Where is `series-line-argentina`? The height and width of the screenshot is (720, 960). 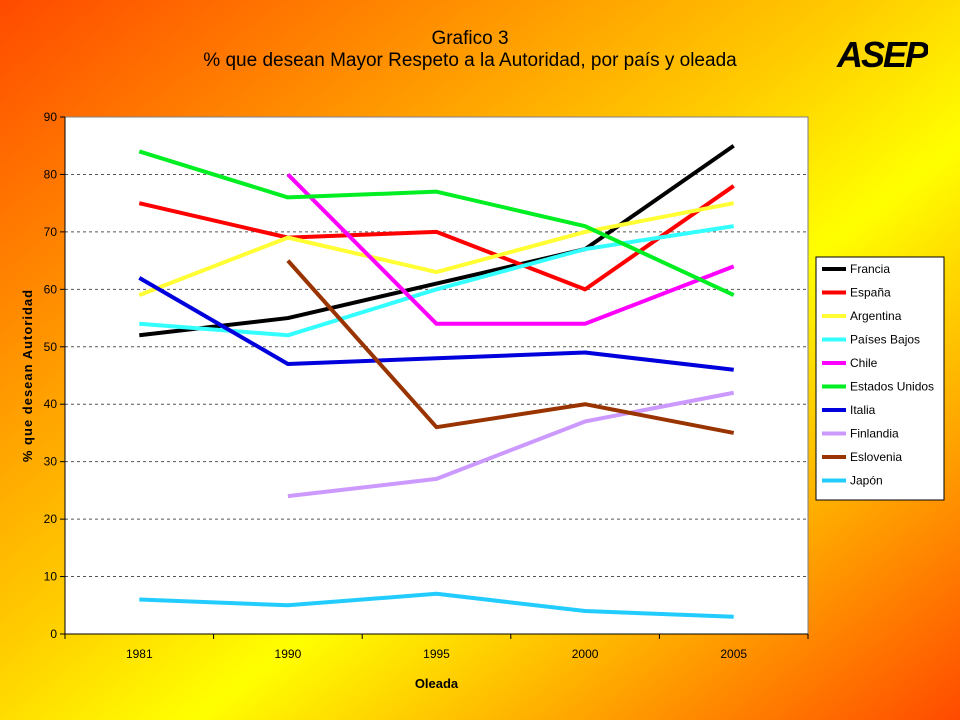
series-line-argentina is located at coordinates (436, 249).